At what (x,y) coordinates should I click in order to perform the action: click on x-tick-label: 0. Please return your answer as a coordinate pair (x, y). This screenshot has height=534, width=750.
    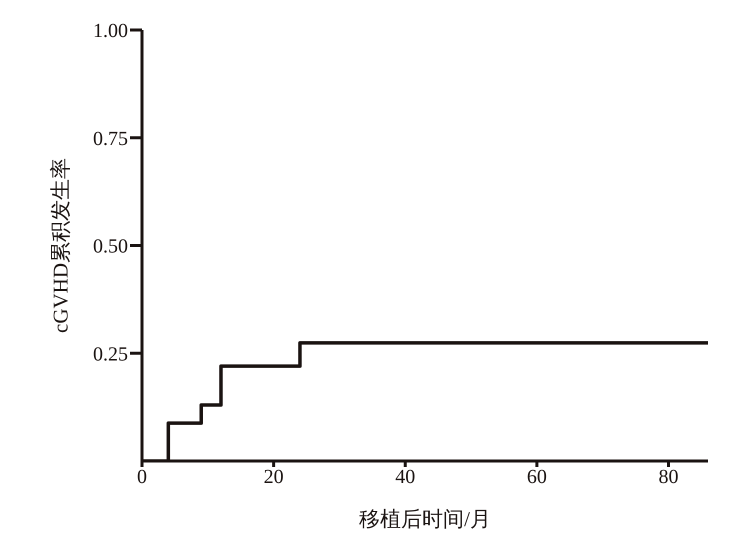
    Looking at the image, I should click on (142, 477).